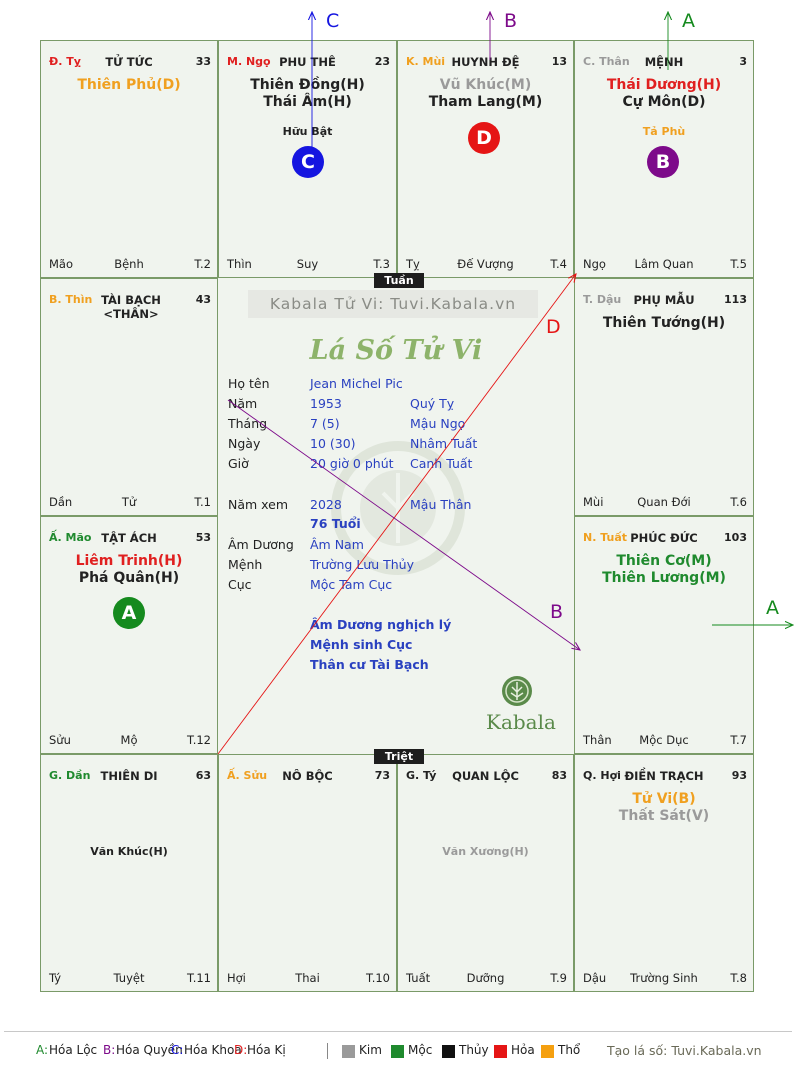 The width and height of the screenshot is (796, 1070). Describe the element at coordinates (199, 740) in the screenshot. I see `palace-age: T.12` at that location.